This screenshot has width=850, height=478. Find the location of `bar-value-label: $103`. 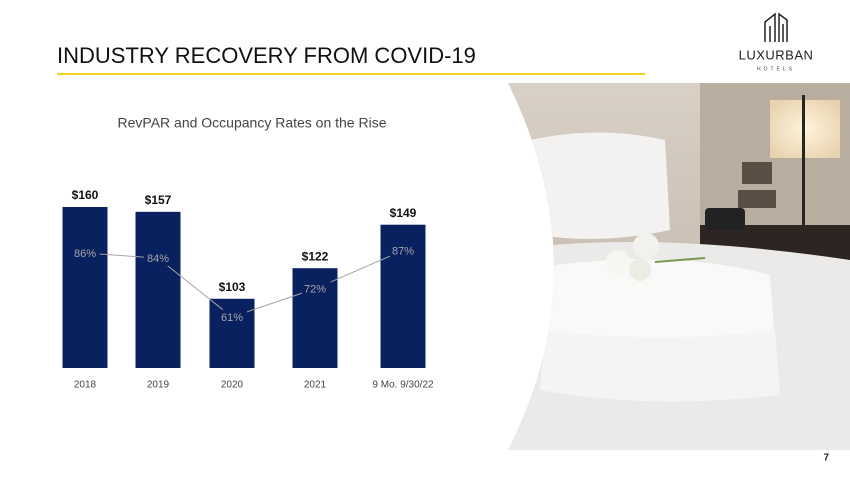

bar-value-label: $103 is located at coordinates (232, 287).